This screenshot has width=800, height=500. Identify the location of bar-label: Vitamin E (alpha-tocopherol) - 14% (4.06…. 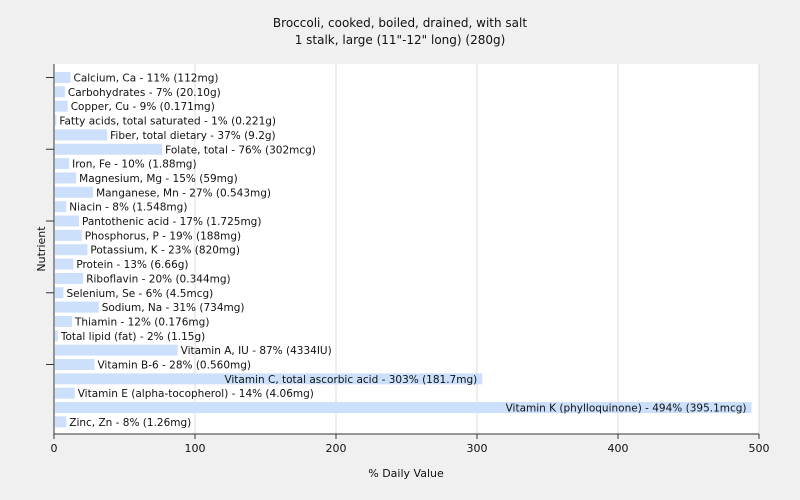
(196, 394).